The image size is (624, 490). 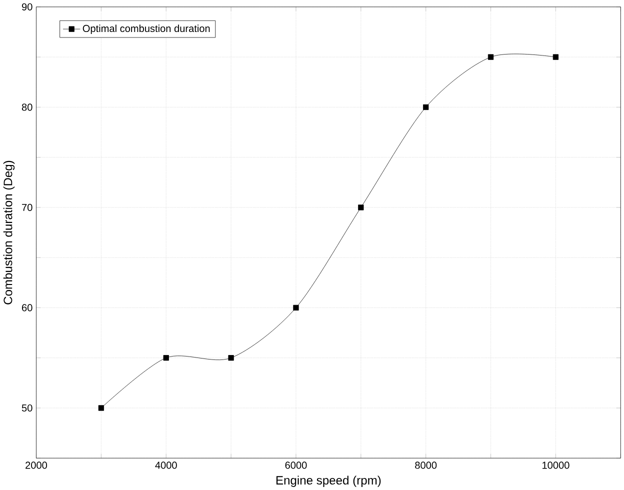 What do you see at coordinates (146, 29) in the screenshot?
I see `legend-label: Optimal combustion duration` at bounding box center [146, 29].